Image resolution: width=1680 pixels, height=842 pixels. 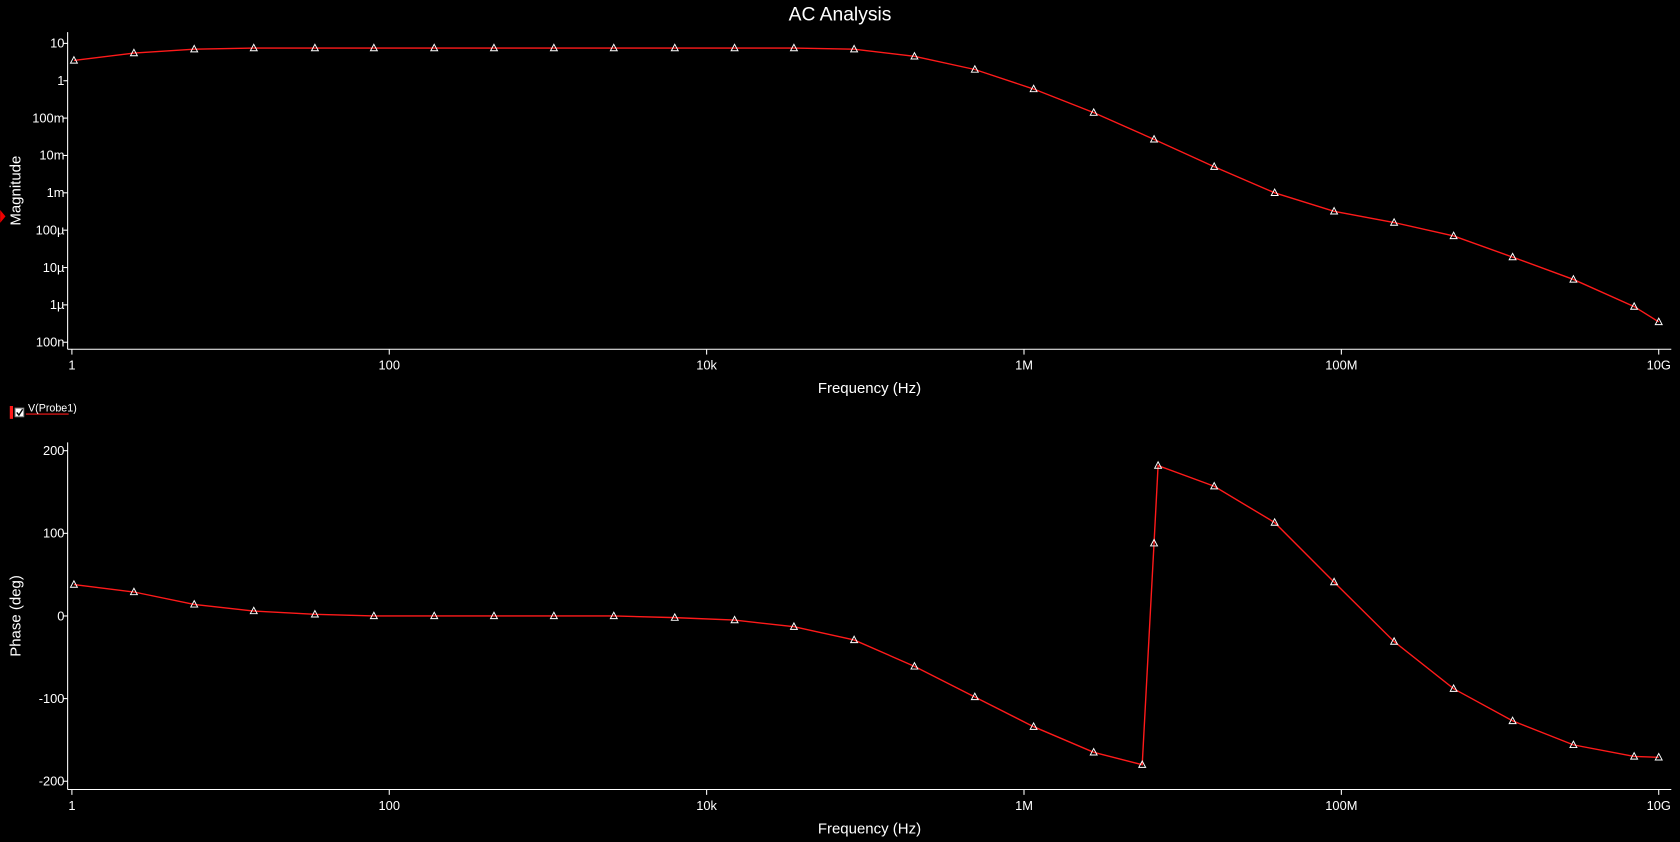 What do you see at coordinates (840, 14) in the screenshot?
I see `chart-title: AC Analysis` at bounding box center [840, 14].